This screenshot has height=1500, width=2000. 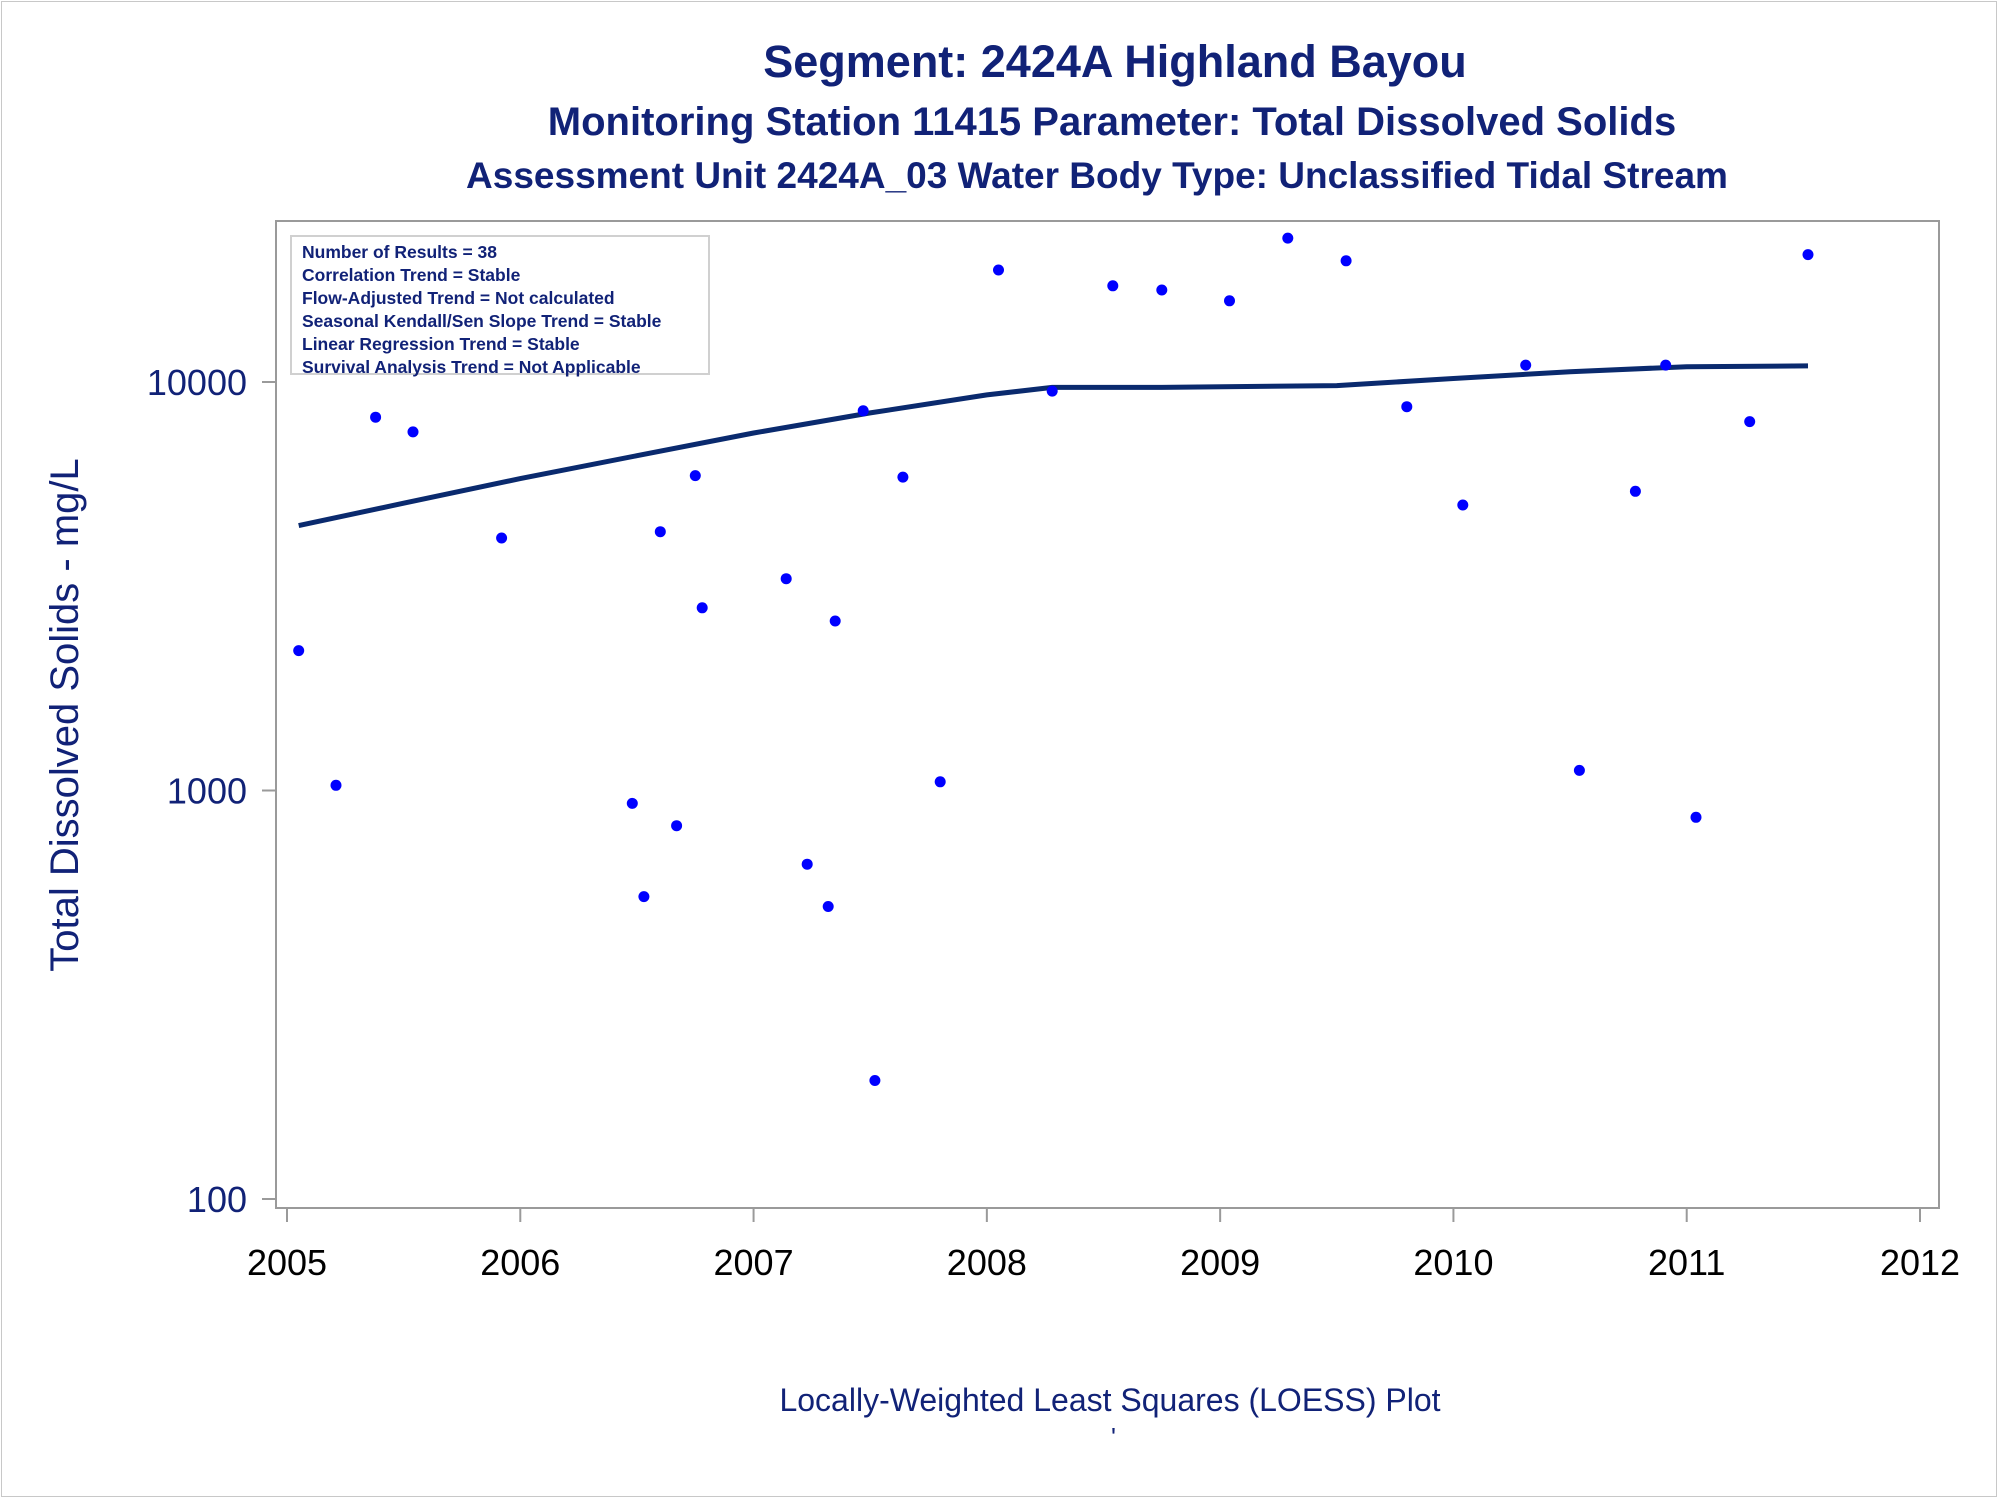 I want to click on x-tick-label: 2007, so click(x=754, y=1262).